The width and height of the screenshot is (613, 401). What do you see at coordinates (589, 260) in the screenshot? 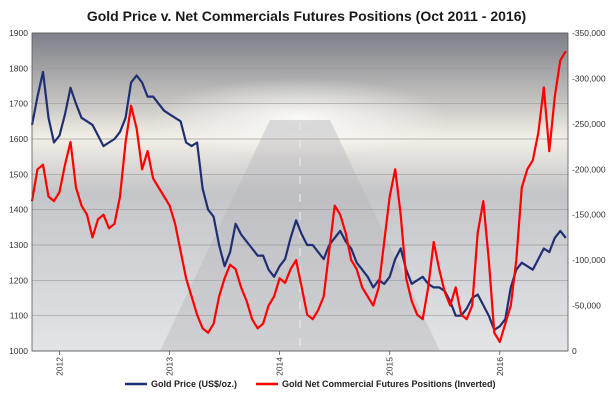
I see `y-right-tick-label: -100,000` at bounding box center [589, 260].